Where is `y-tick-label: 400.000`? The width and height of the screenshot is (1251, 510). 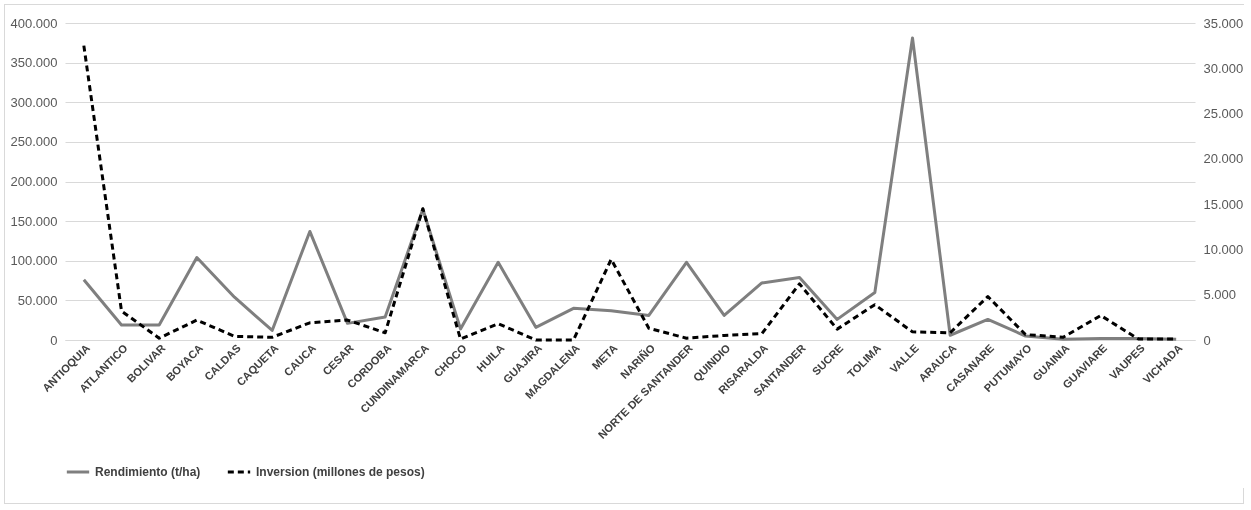
y-tick-label: 400.000 is located at coordinates (34, 23).